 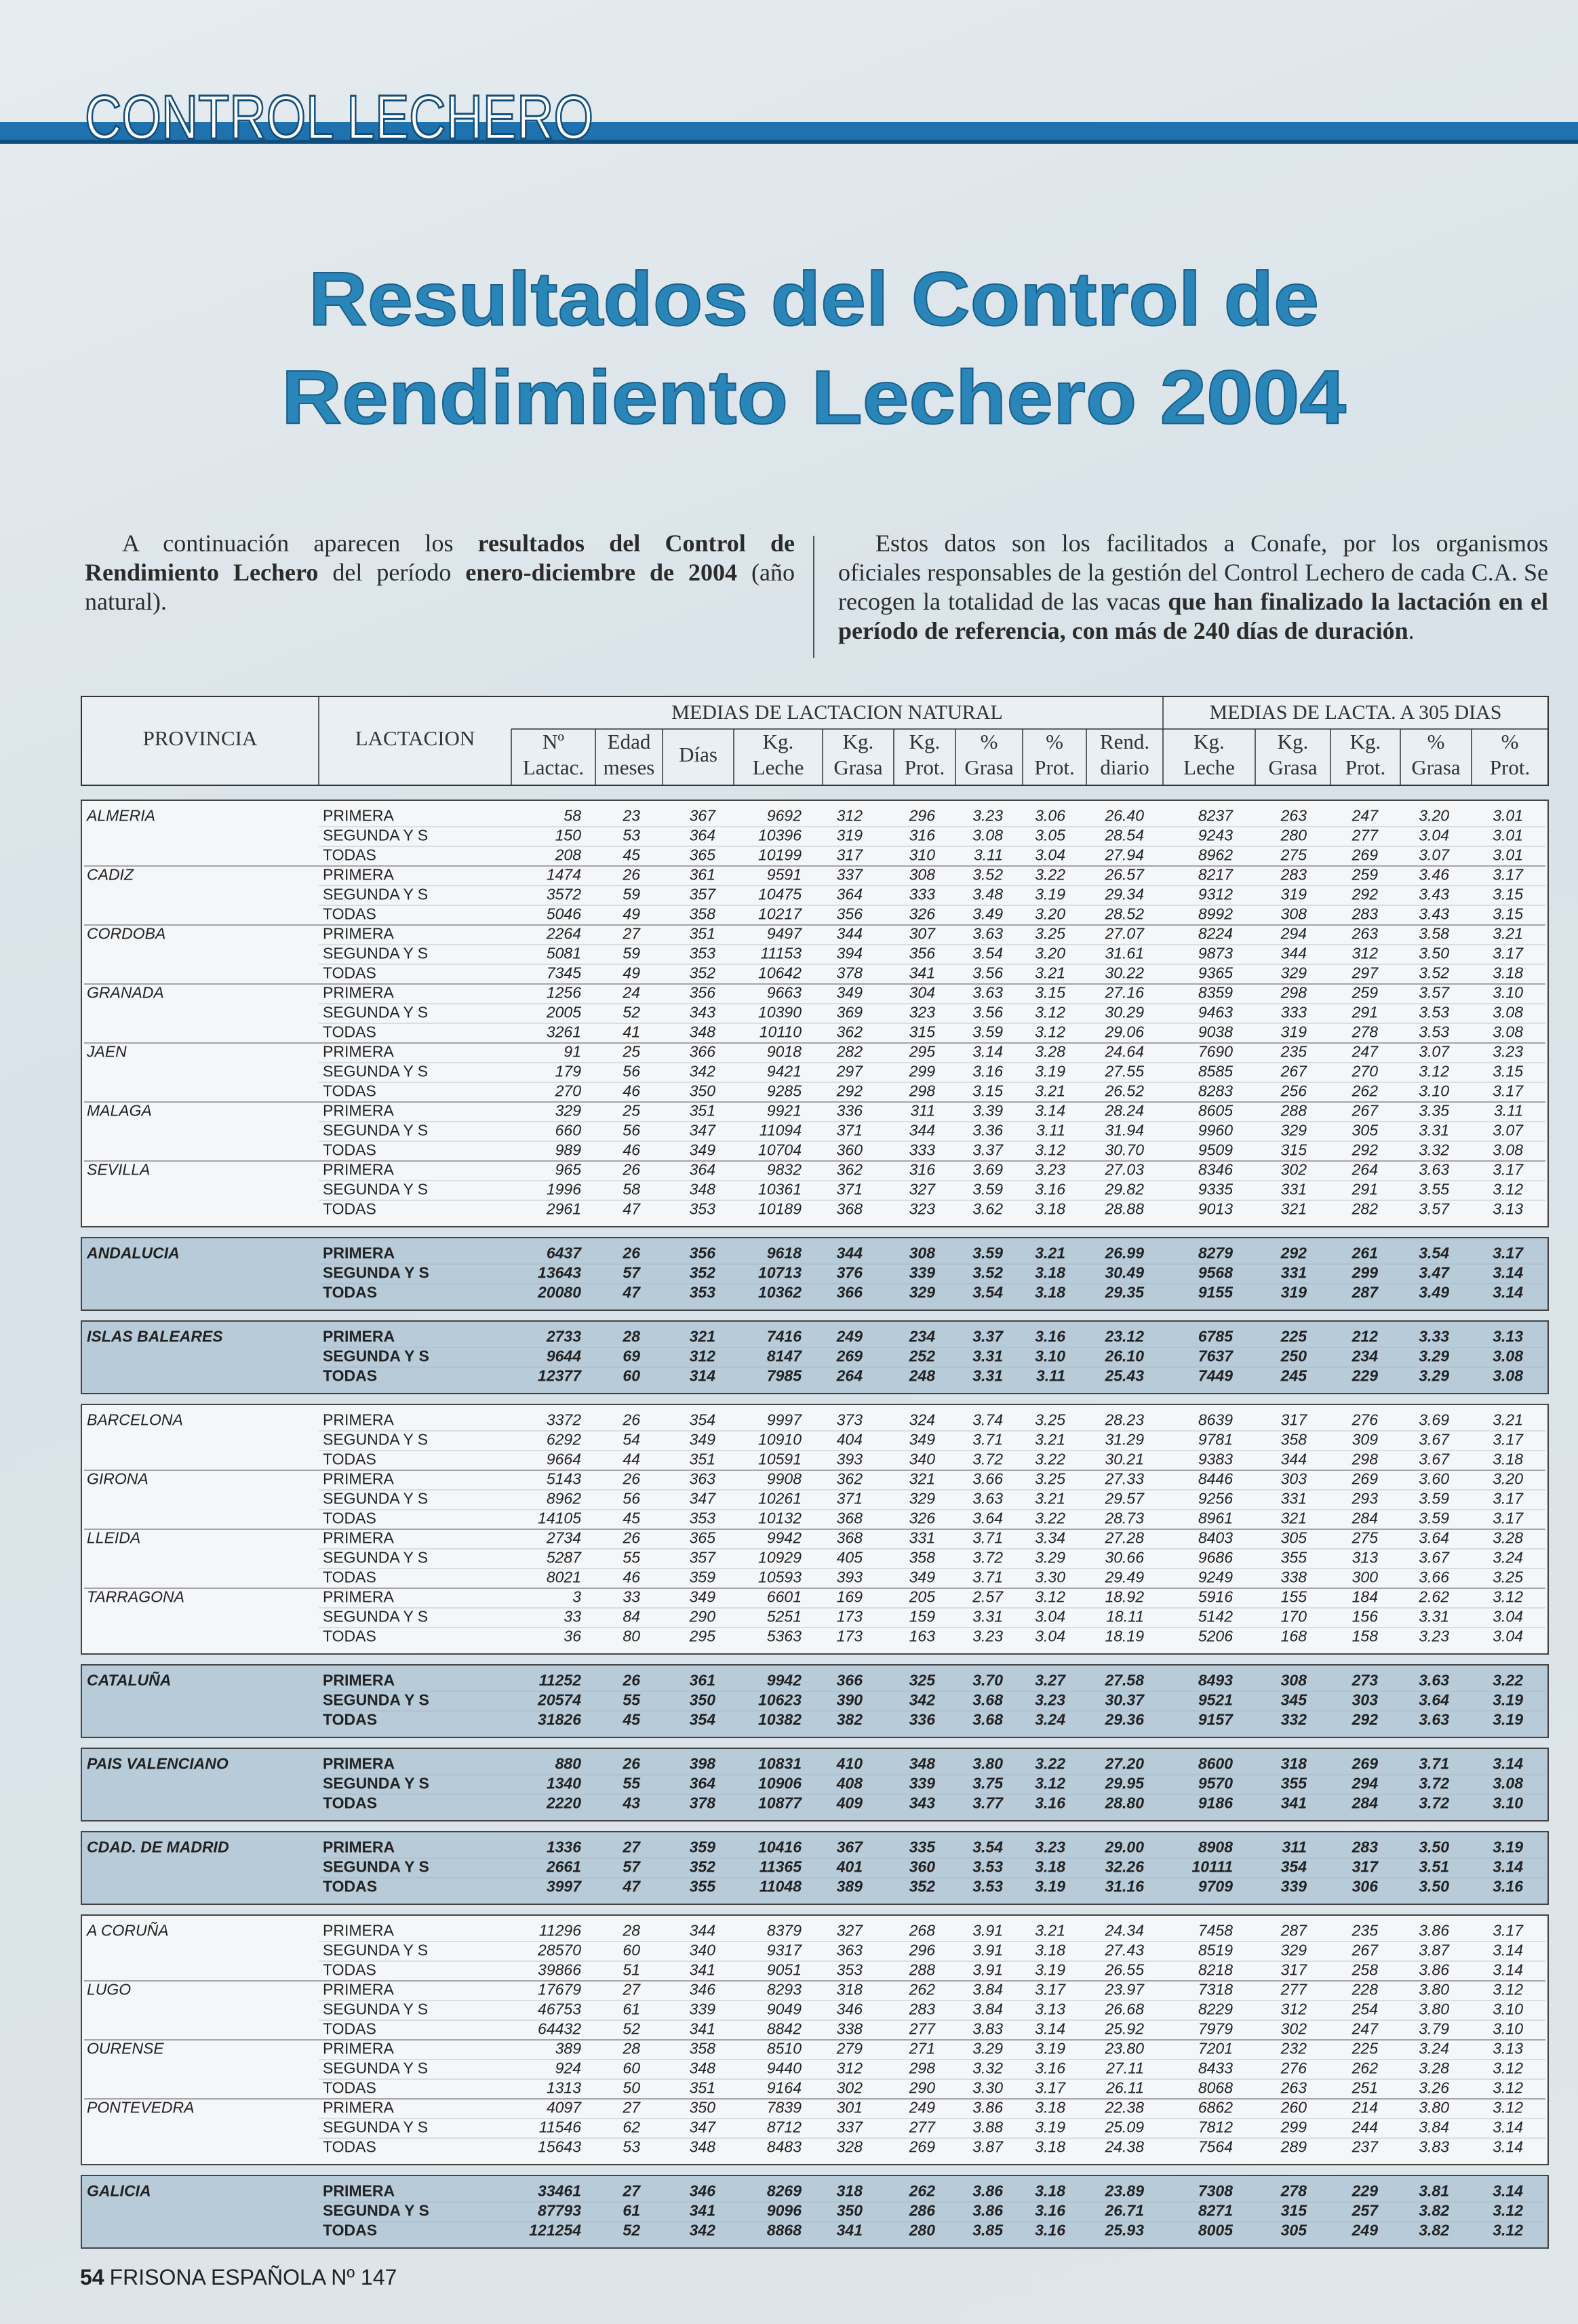 I want to click on cell: 9509, so click(x=1215, y=1150).